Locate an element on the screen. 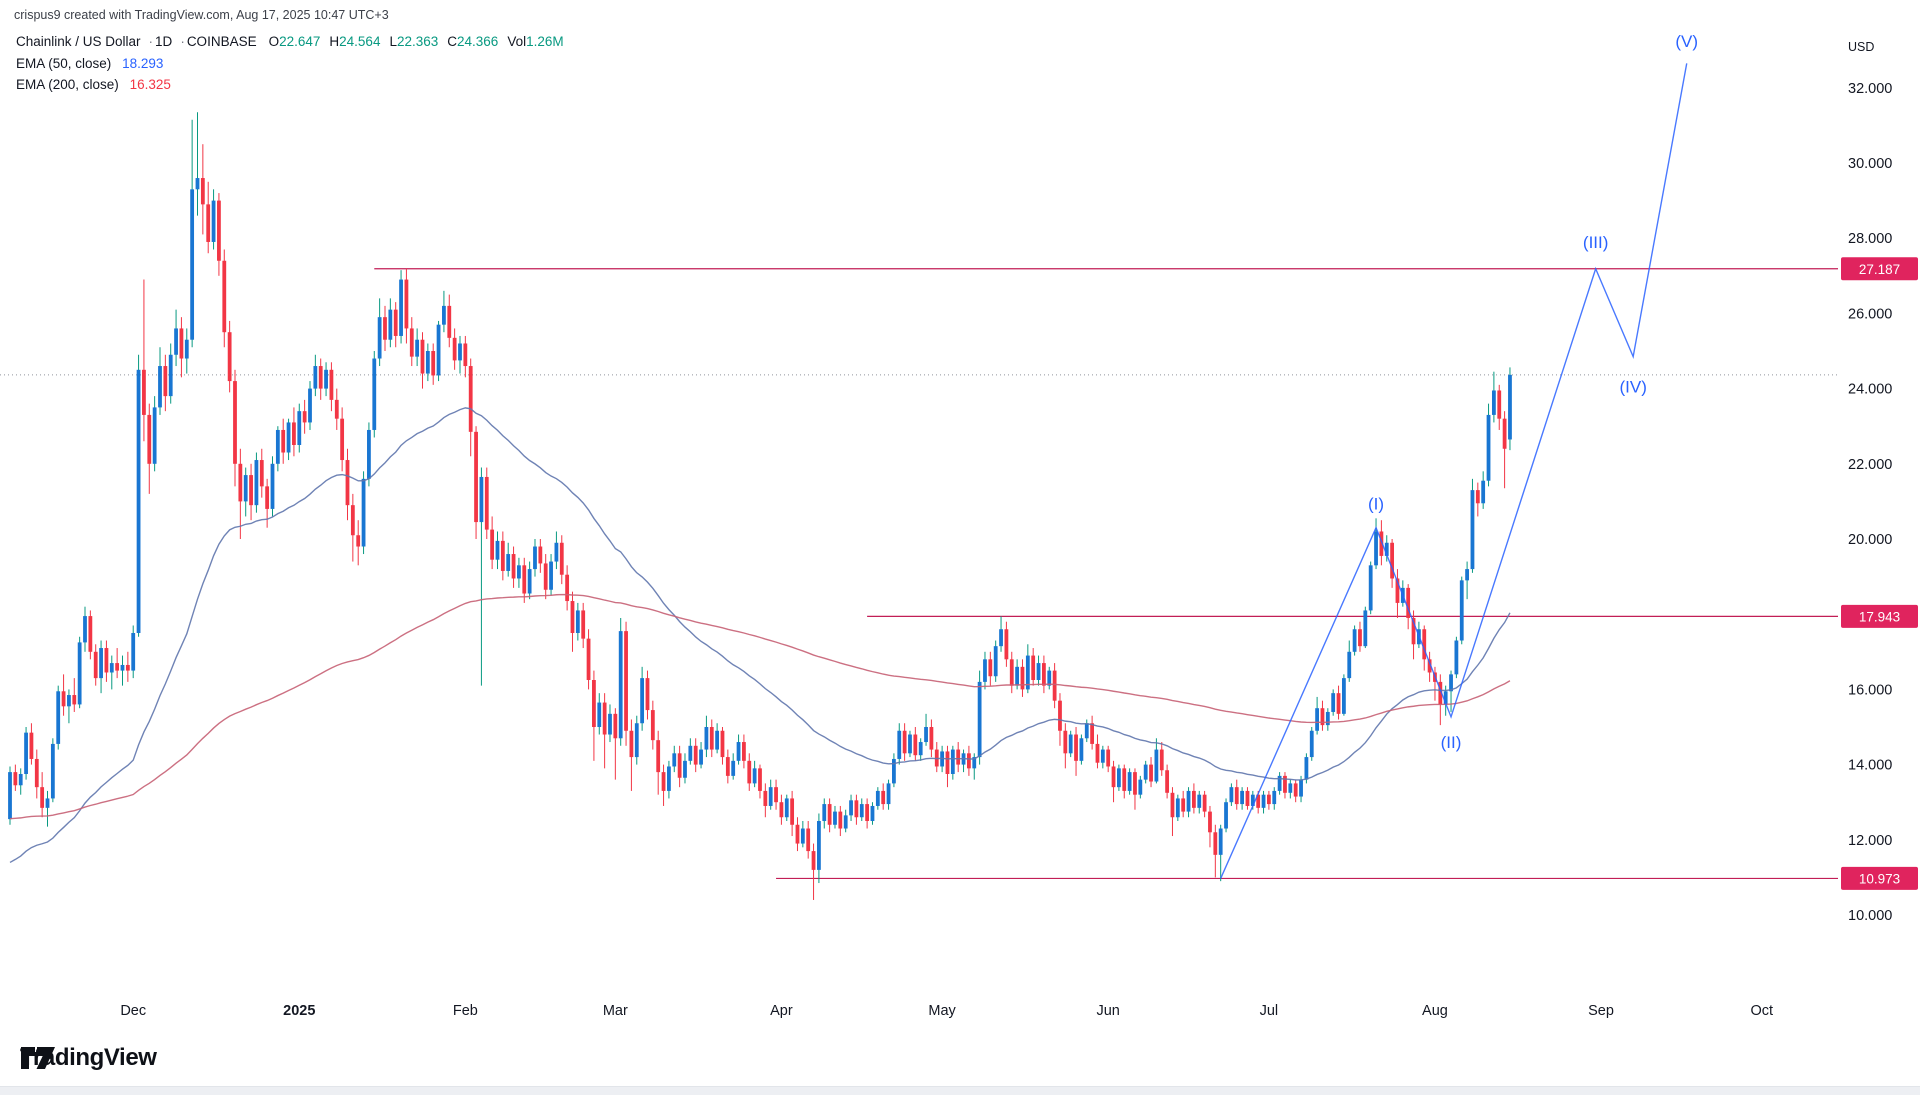 The height and width of the screenshot is (1095, 1920). svg-text: Jun is located at coordinates (1107, 1011).